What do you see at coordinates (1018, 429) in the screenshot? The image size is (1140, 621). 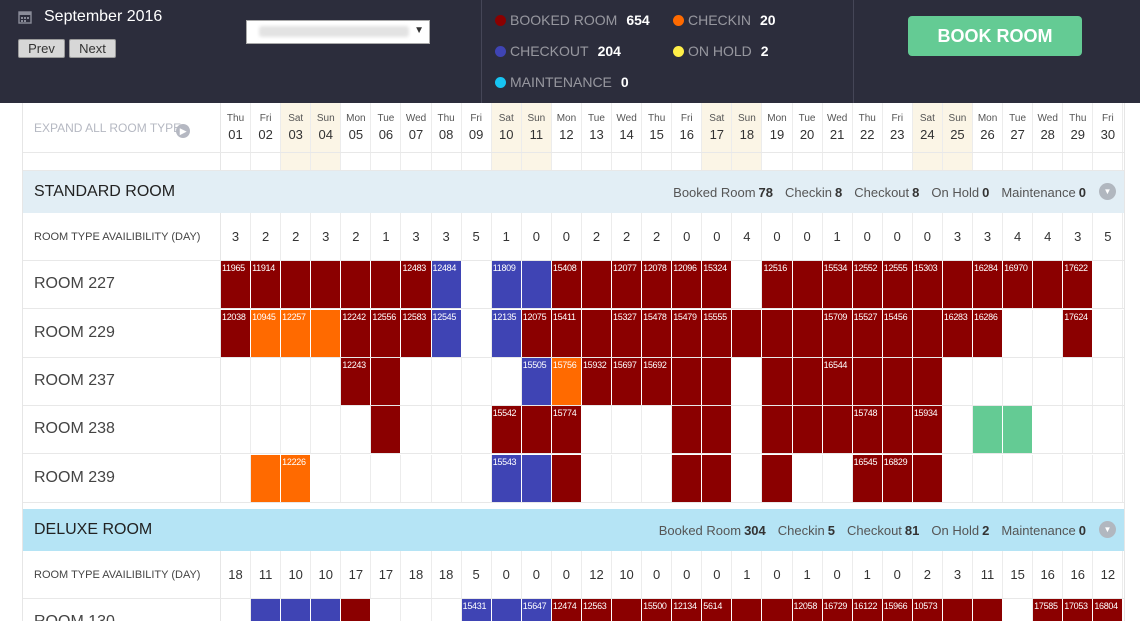 I see `booking-cell-selected` at bounding box center [1018, 429].